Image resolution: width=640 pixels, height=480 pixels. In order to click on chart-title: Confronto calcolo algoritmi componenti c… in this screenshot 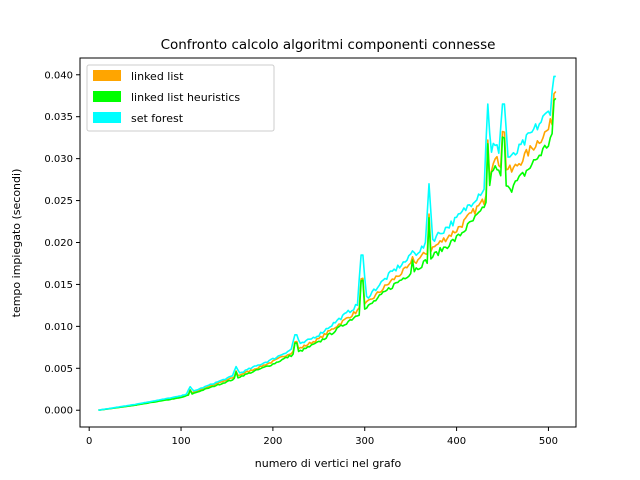, I will do `click(328, 45)`.